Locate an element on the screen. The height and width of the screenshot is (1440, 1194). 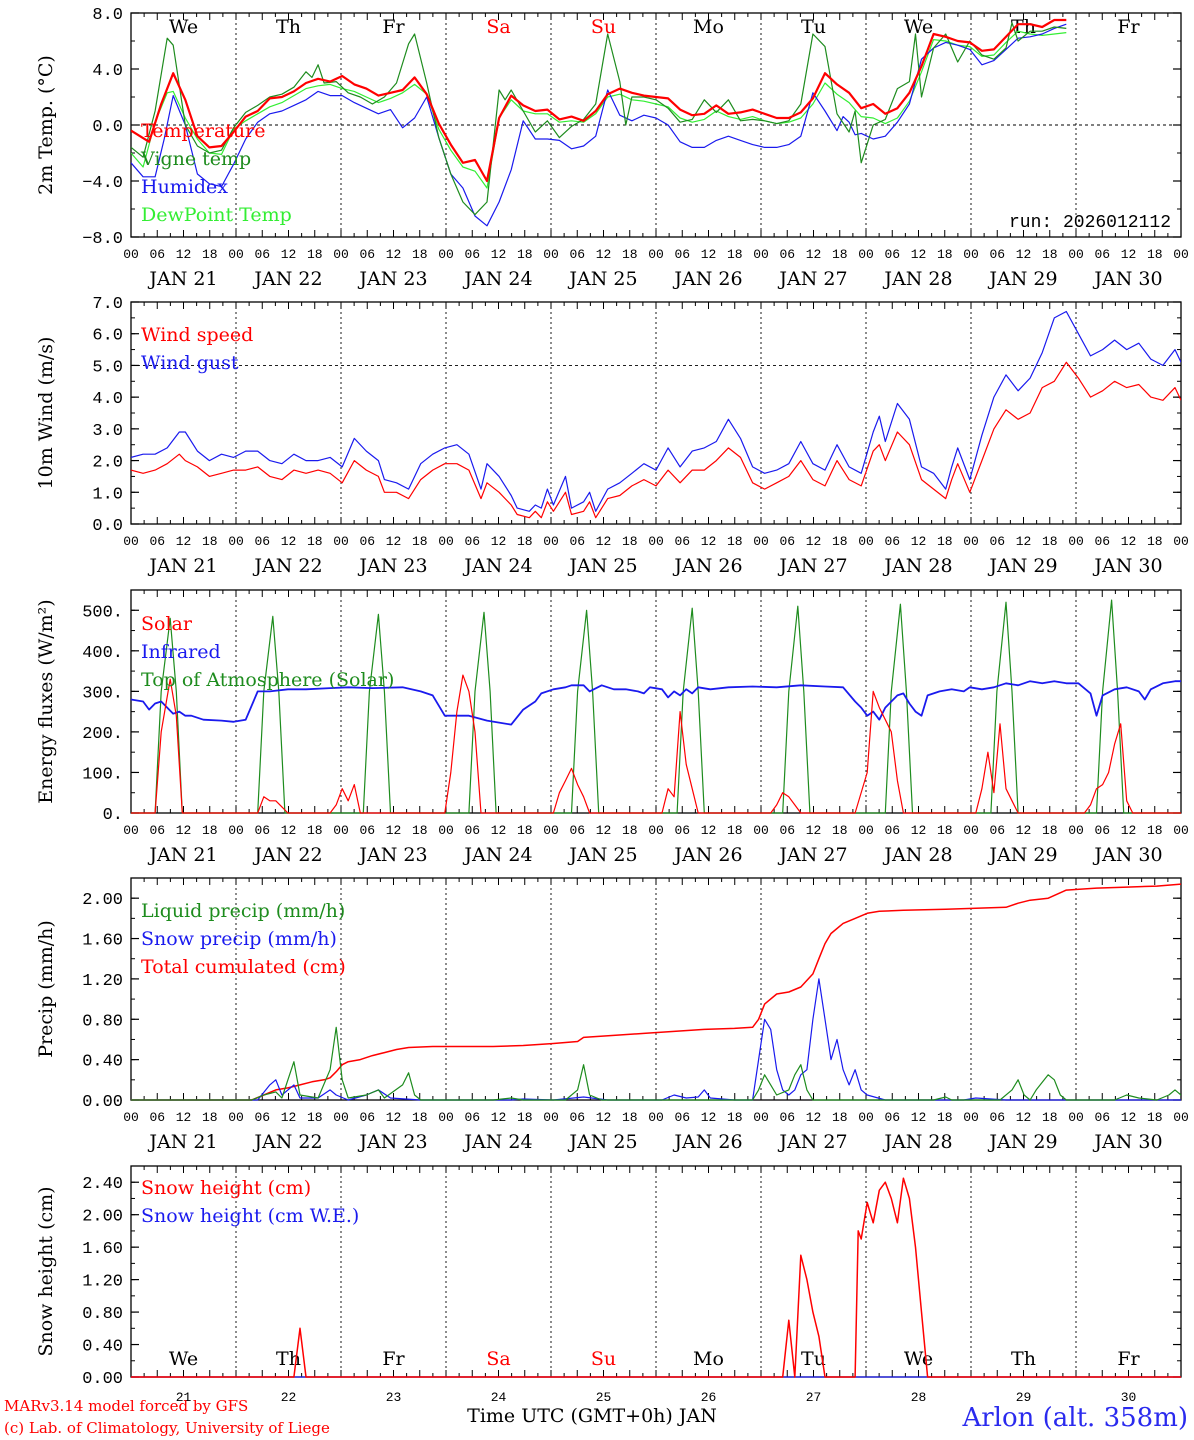
date-label: JAN 27 is located at coordinates (812, 855).